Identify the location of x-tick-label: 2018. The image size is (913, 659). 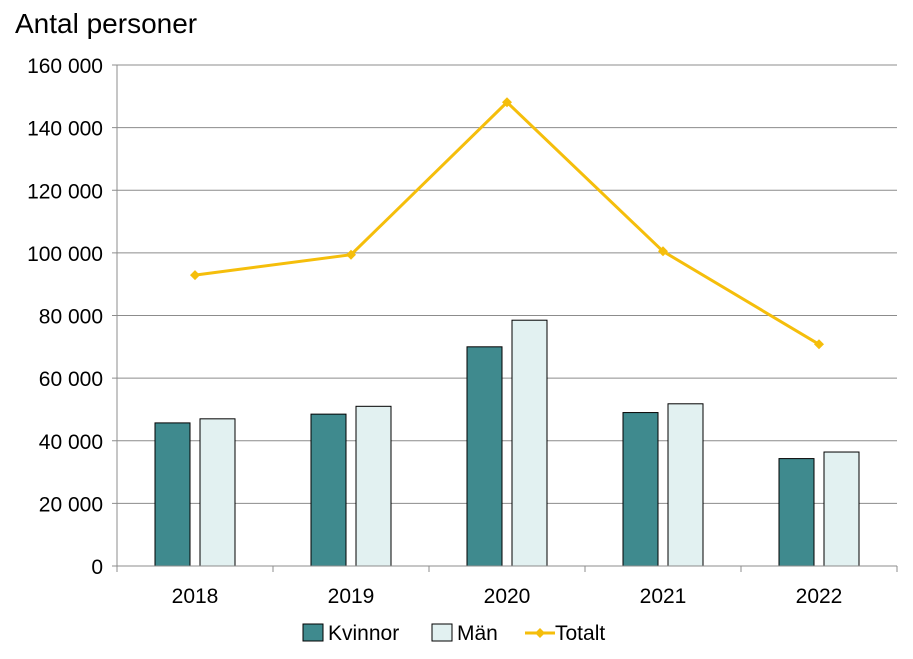
(195, 596).